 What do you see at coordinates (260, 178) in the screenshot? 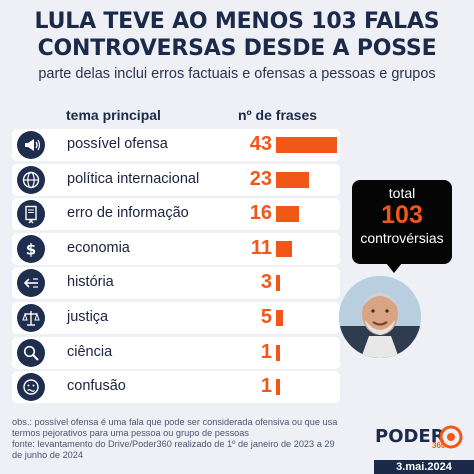
I see `value-label: 23` at bounding box center [260, 178].